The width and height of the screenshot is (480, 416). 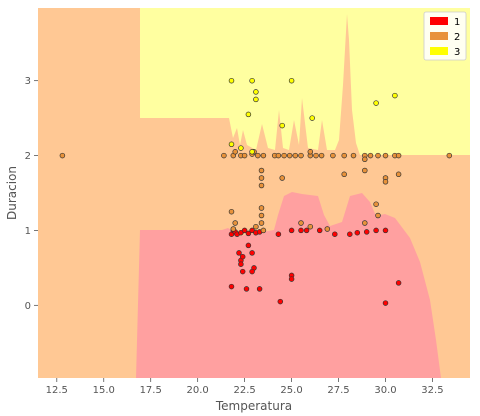 I want to click on x-axis-label: Temperatura, so click(x=253, y=406).